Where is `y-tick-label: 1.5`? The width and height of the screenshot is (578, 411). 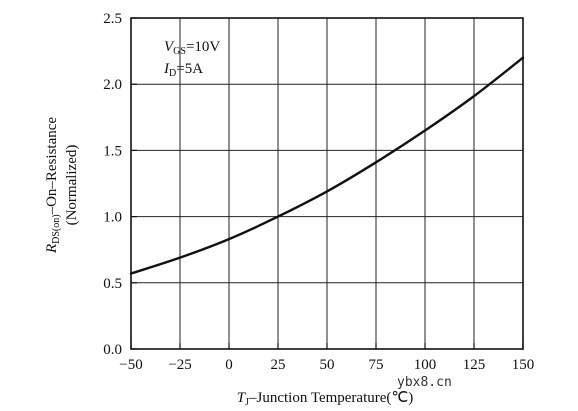
y-tick-label: 1.5 is located at coordinates (112, 151).